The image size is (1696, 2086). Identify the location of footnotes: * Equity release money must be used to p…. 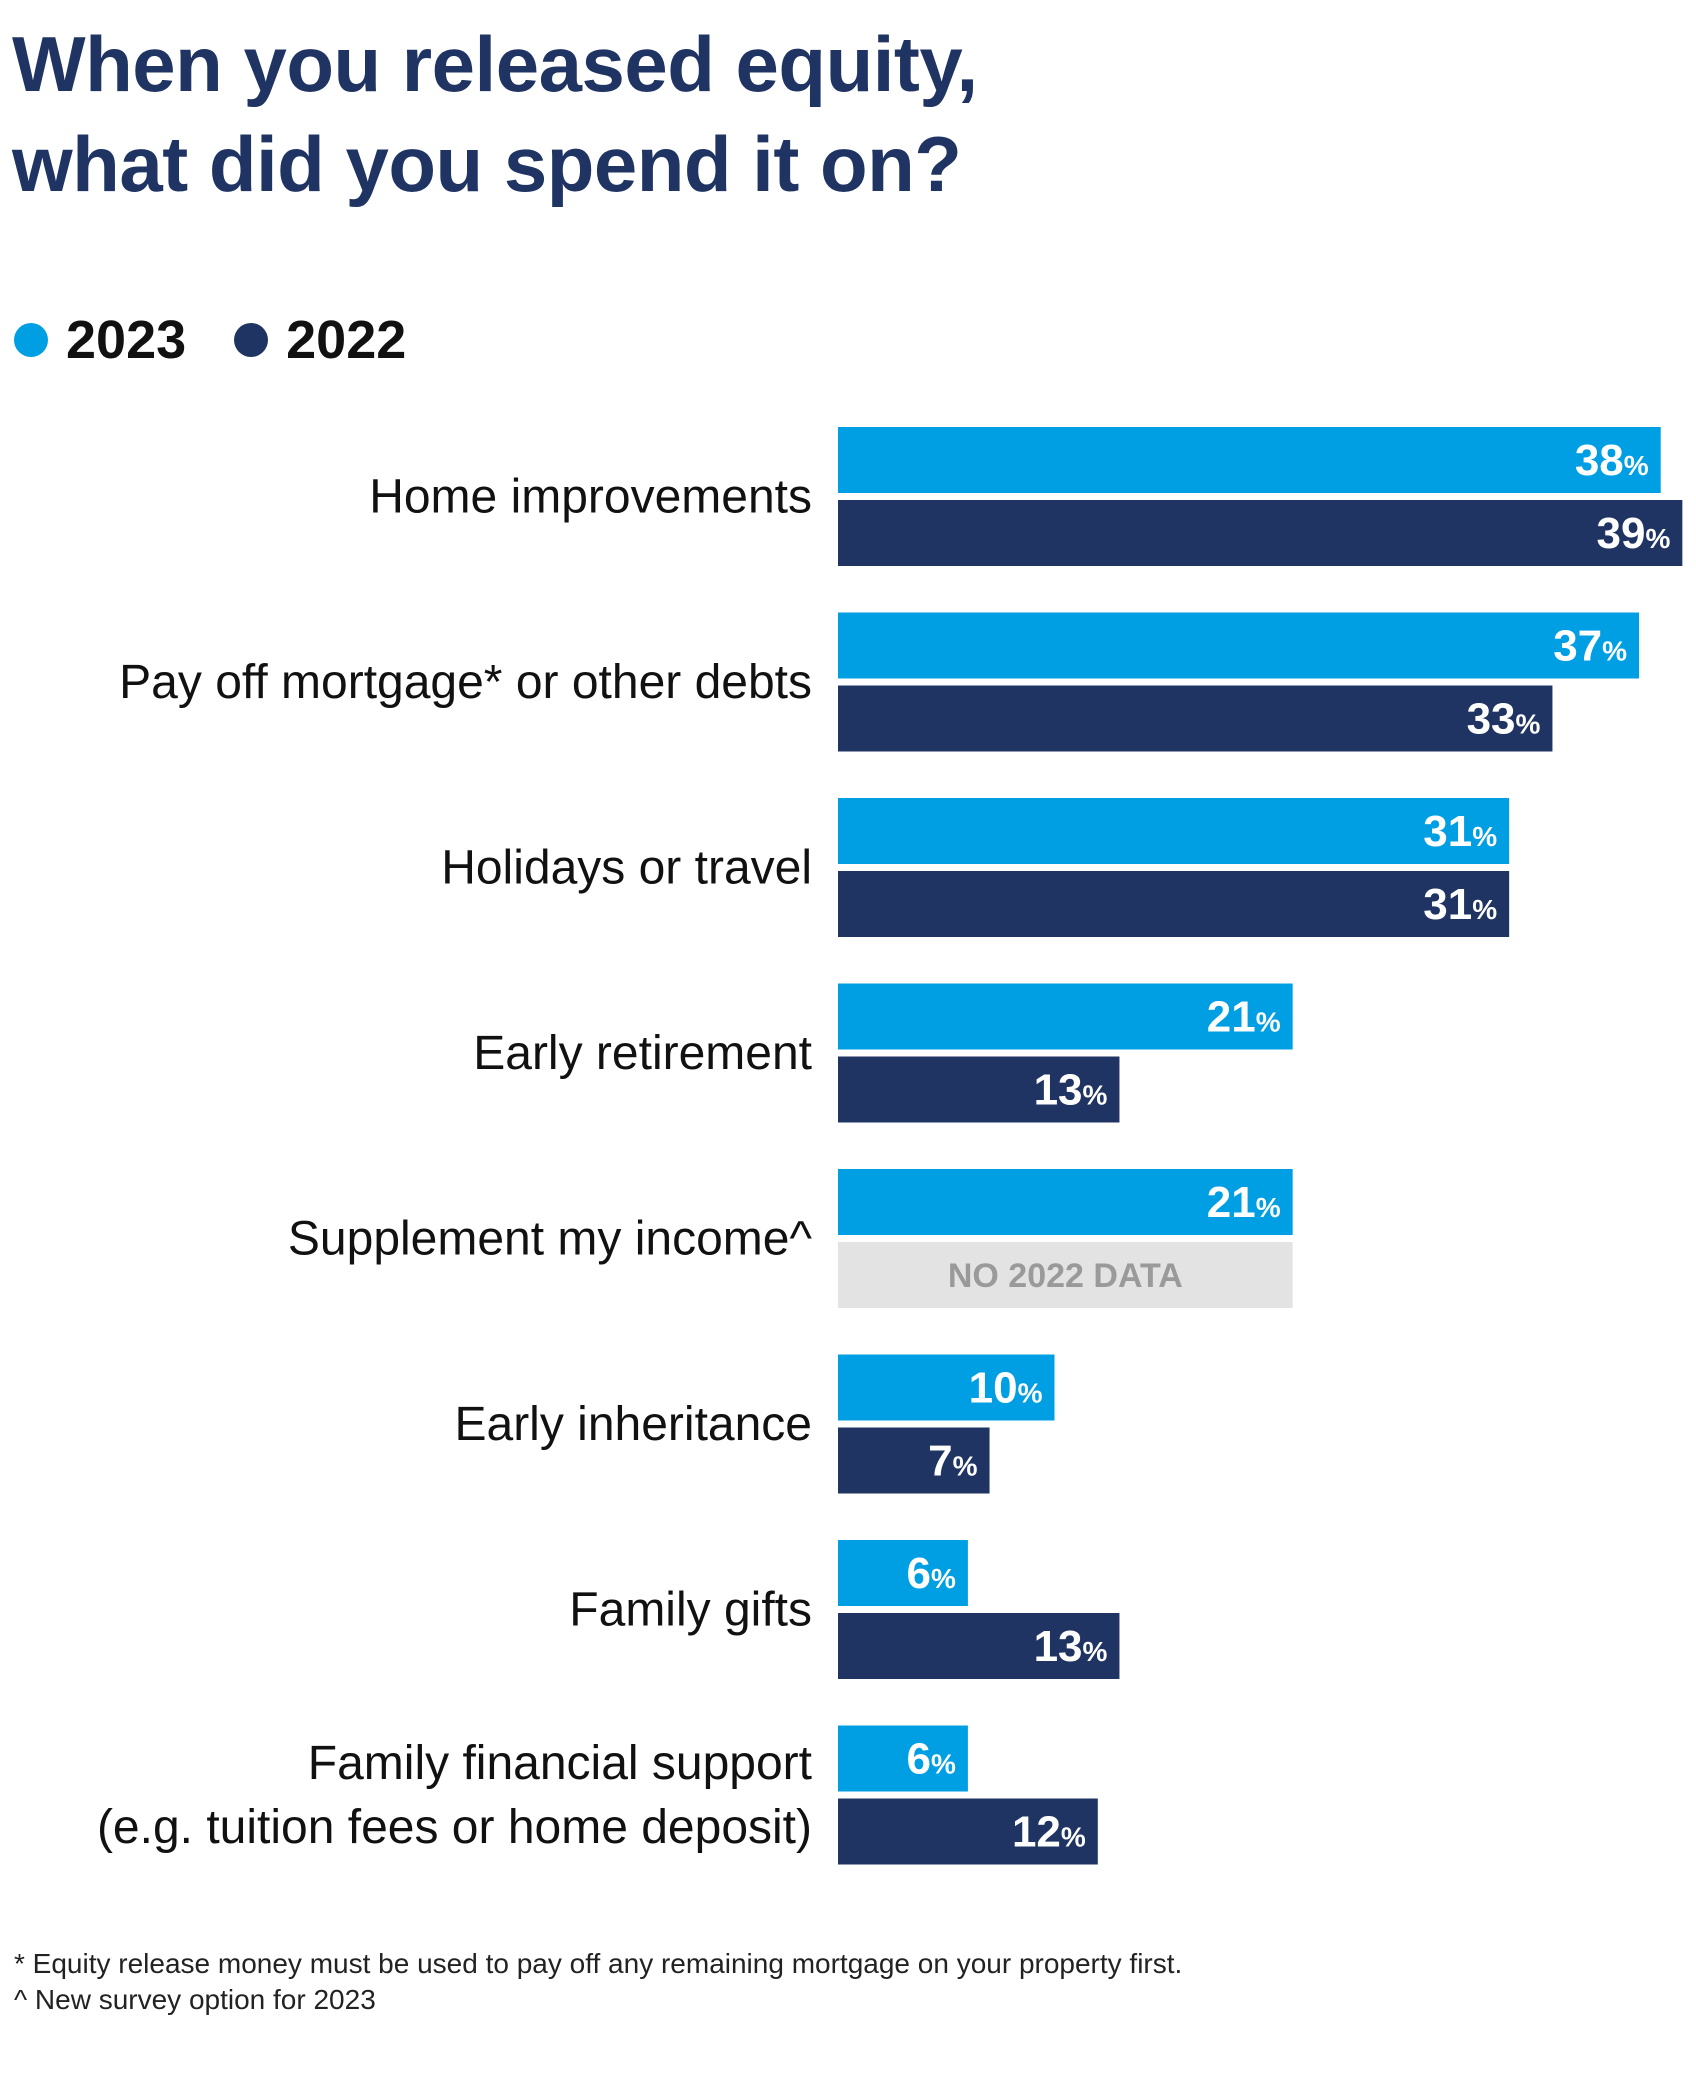
(814, 1982).